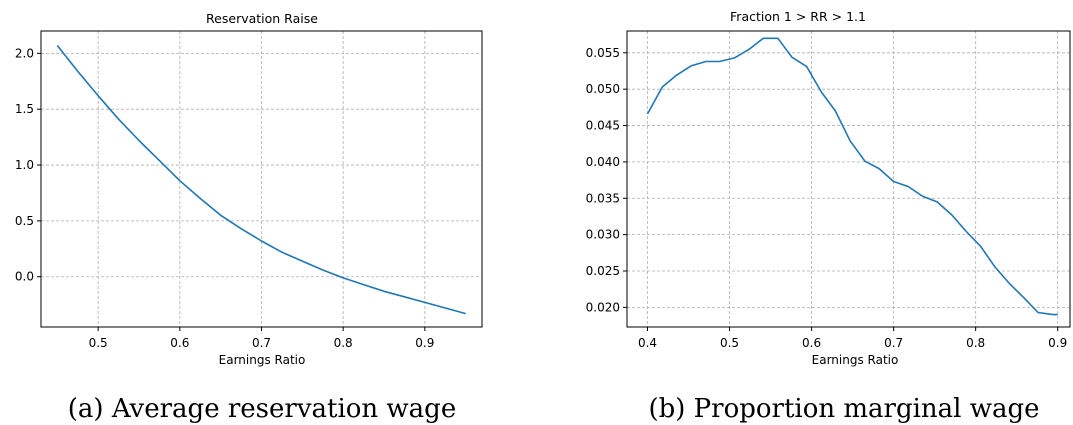  I want to click on y-tick-label: 0.035, so click(603, 198).